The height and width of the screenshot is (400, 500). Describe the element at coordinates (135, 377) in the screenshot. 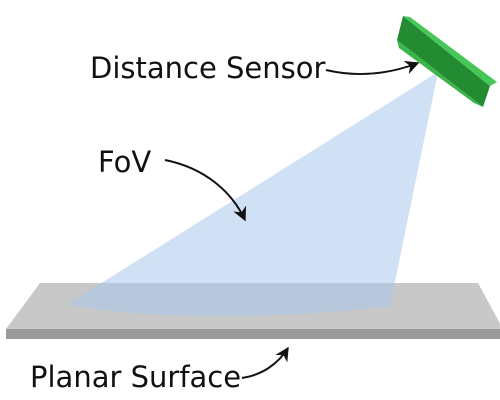

I see `planar-surface-label: Planar Surface` at that location.